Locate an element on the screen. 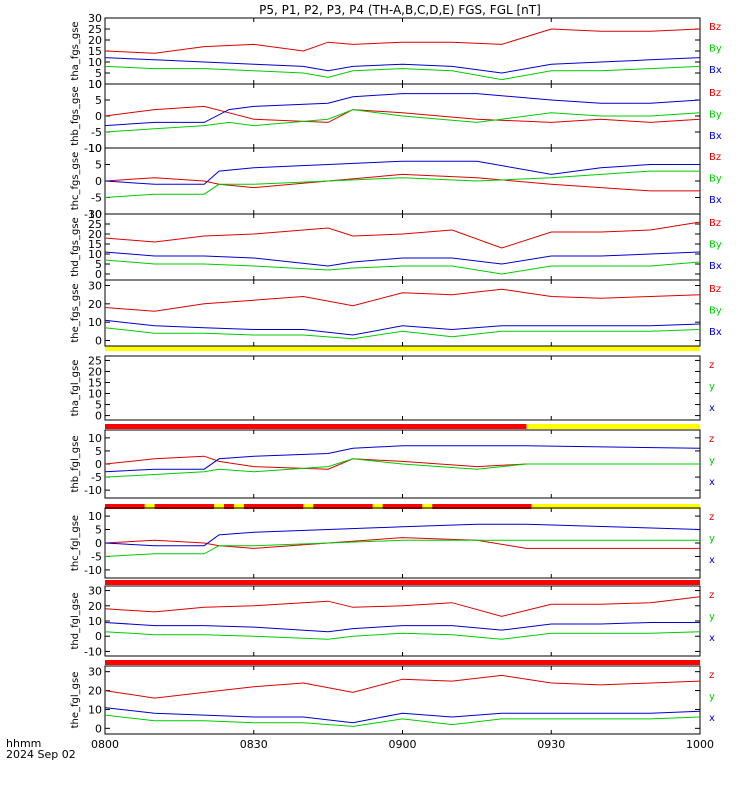 This screenshot has width=750, height=800. x-tick-label: 0830 is located at coordinates (254, 744).